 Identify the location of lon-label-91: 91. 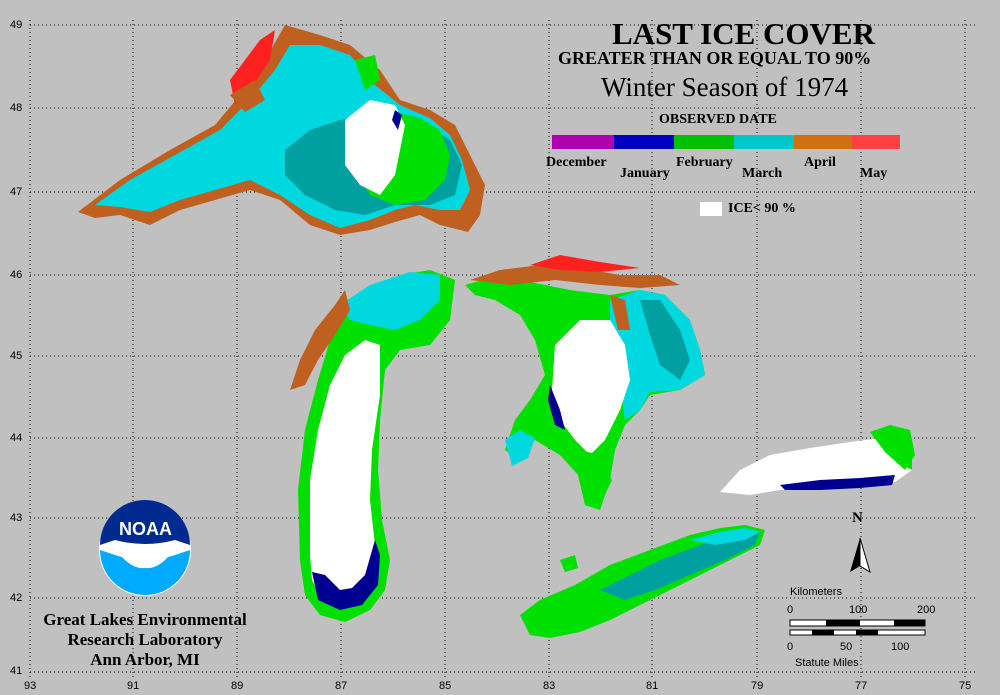
(133, 686).